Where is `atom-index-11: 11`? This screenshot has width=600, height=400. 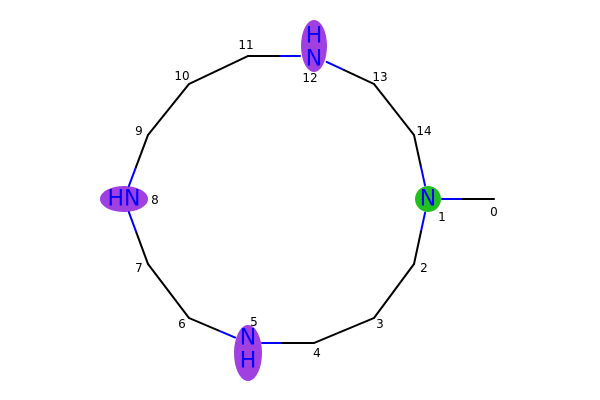
atom-index-11: 11 is located at coordinates (245, 45).